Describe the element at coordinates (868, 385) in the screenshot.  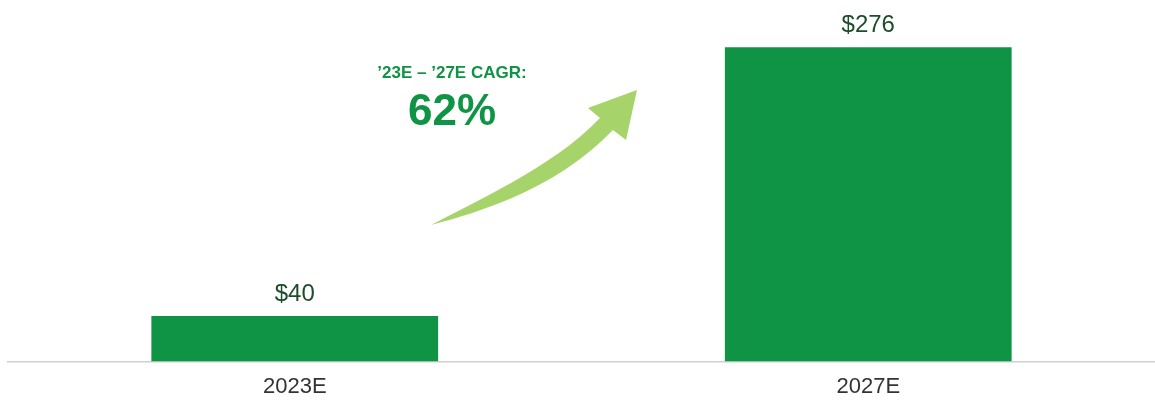
I see `x-tick-label: 2027E` at that location.